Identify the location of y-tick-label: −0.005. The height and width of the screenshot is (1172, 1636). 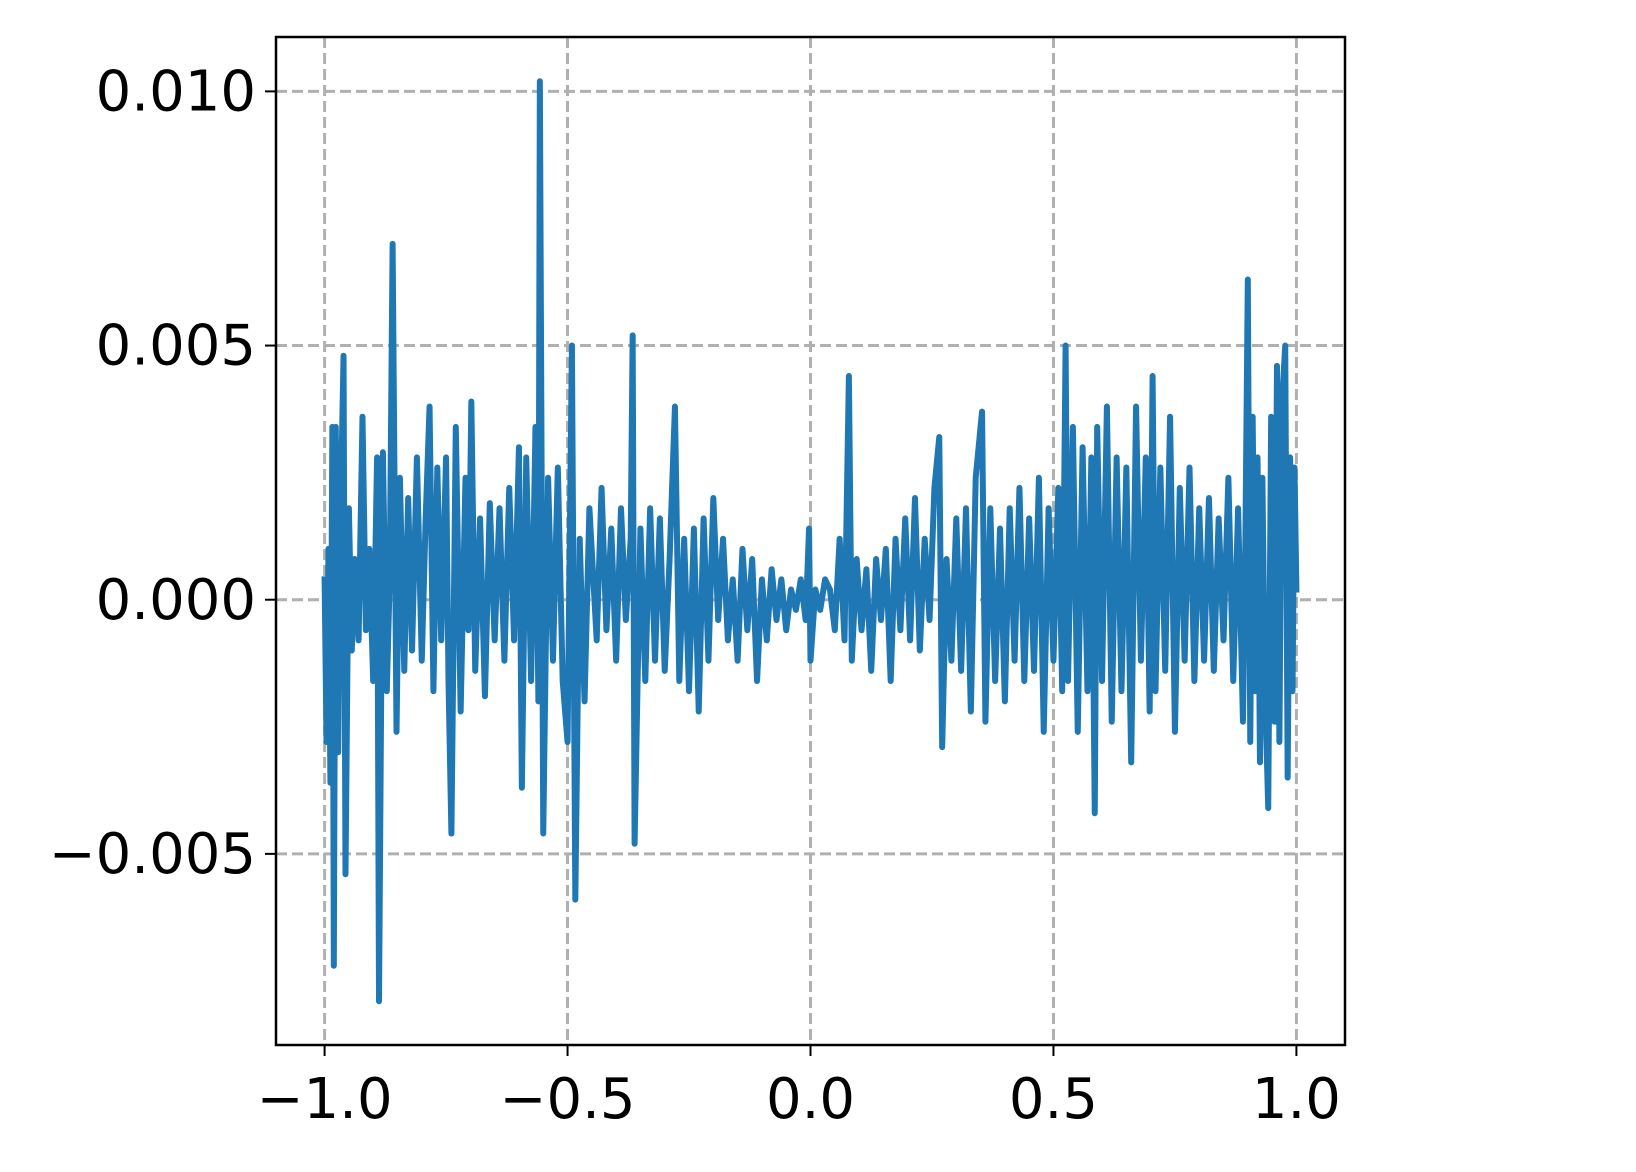
(152, 854).